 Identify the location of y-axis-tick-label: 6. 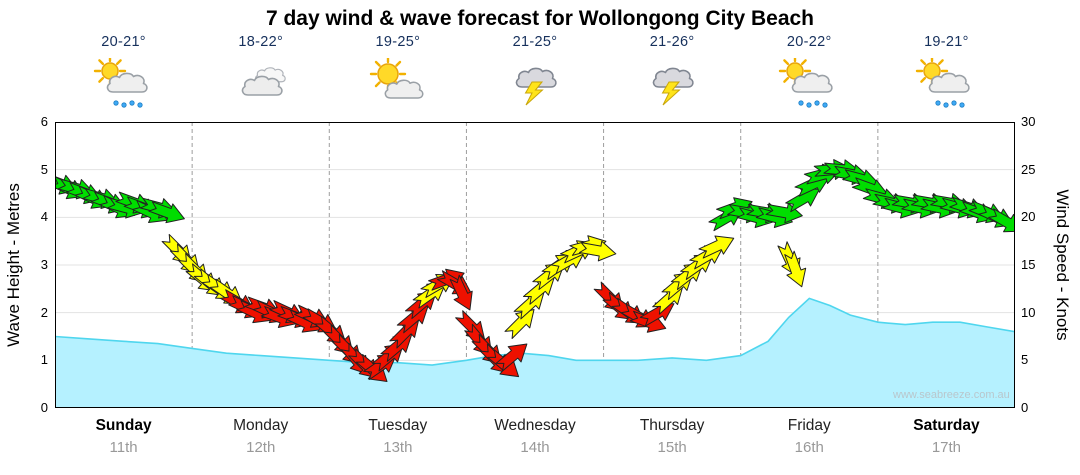
(44, 121).